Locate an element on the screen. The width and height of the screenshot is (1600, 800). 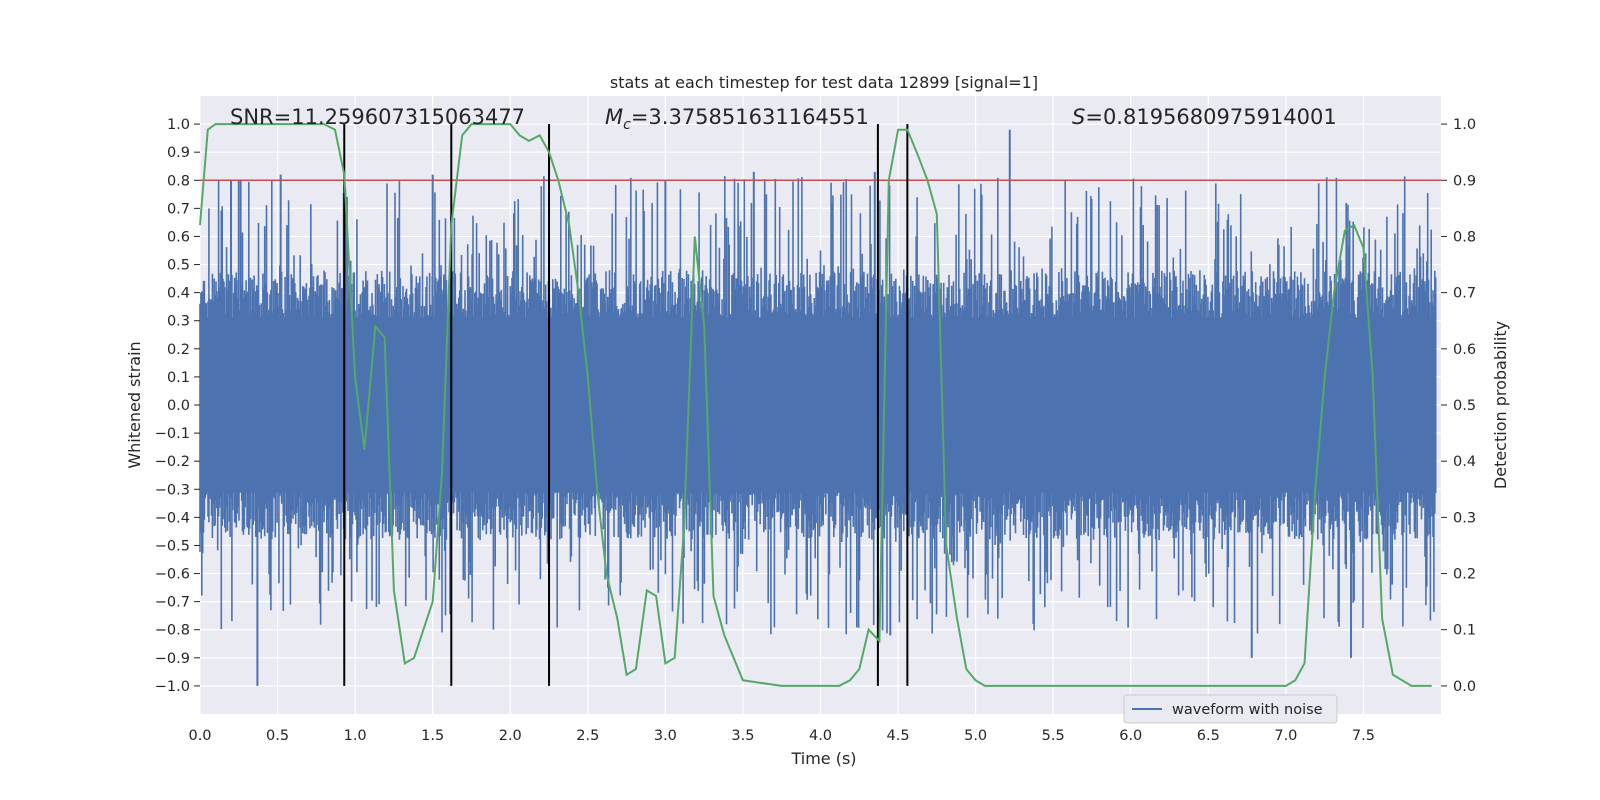
x-tick-label: 3.0 is located at coordinates (665, 736).